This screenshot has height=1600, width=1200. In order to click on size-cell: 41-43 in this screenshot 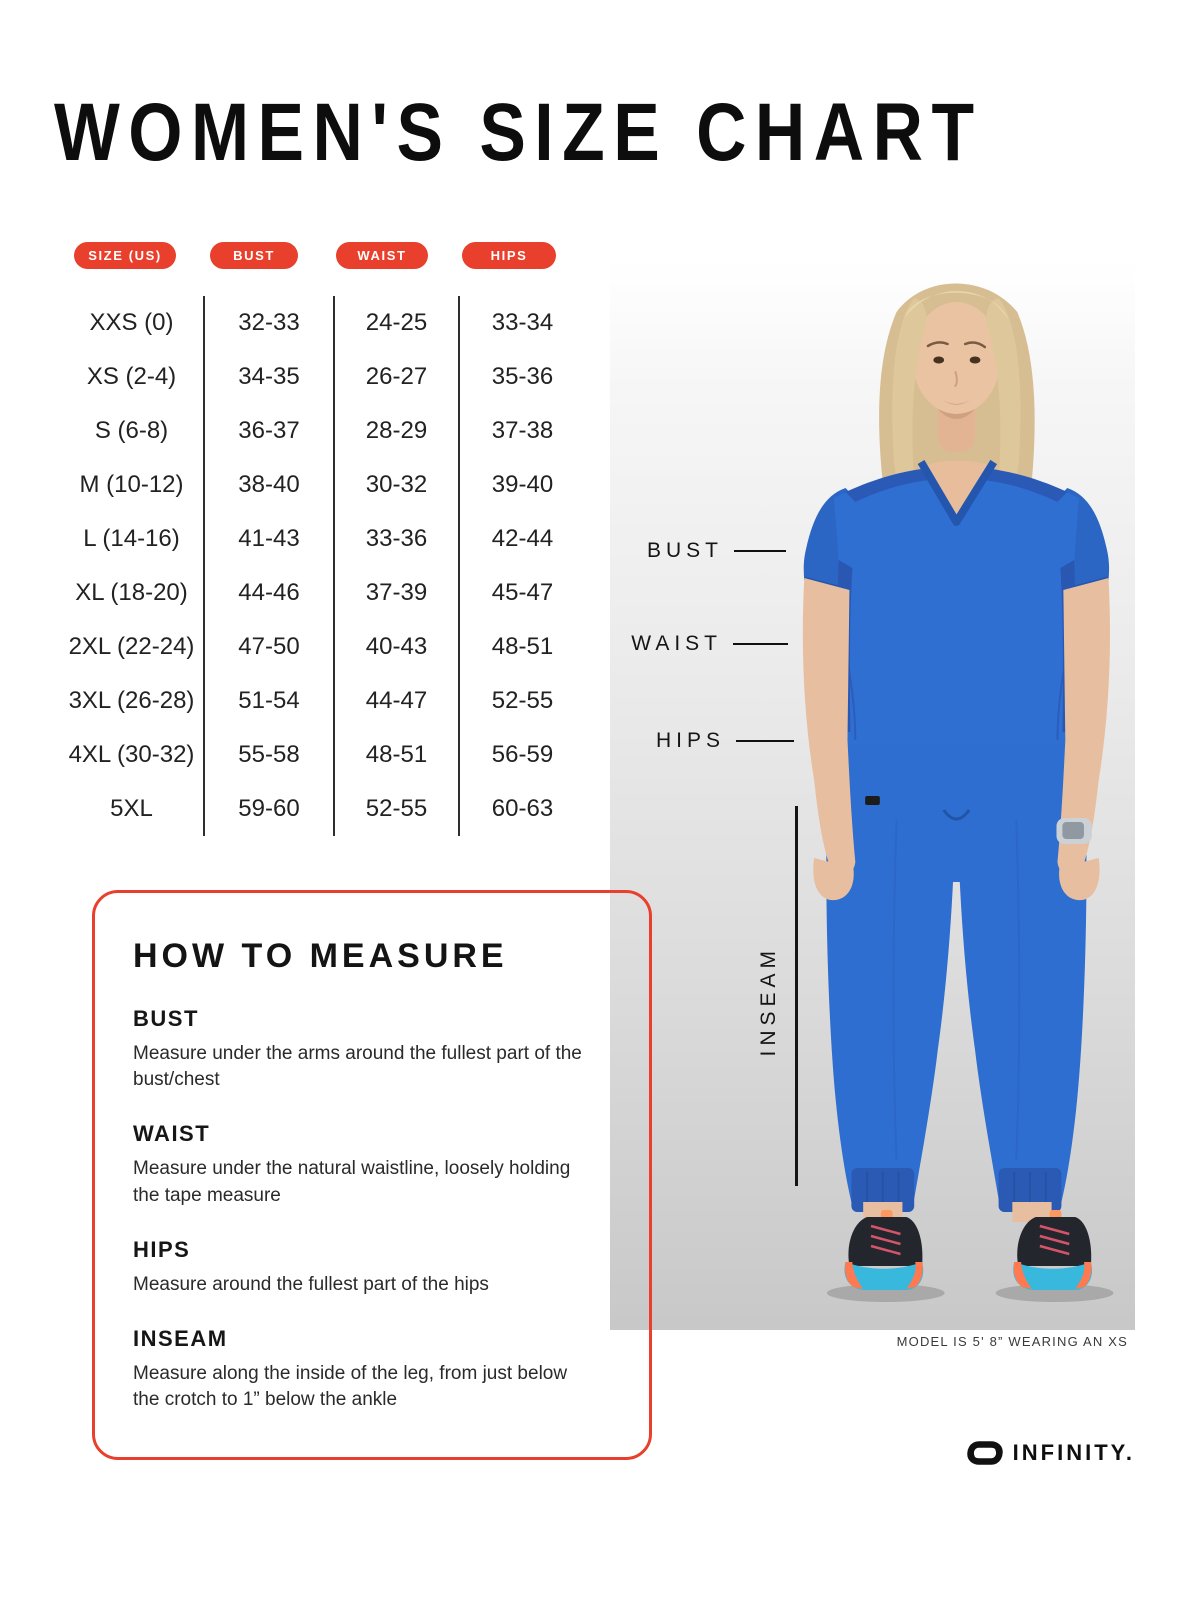, I will do `click(268, 539)`.